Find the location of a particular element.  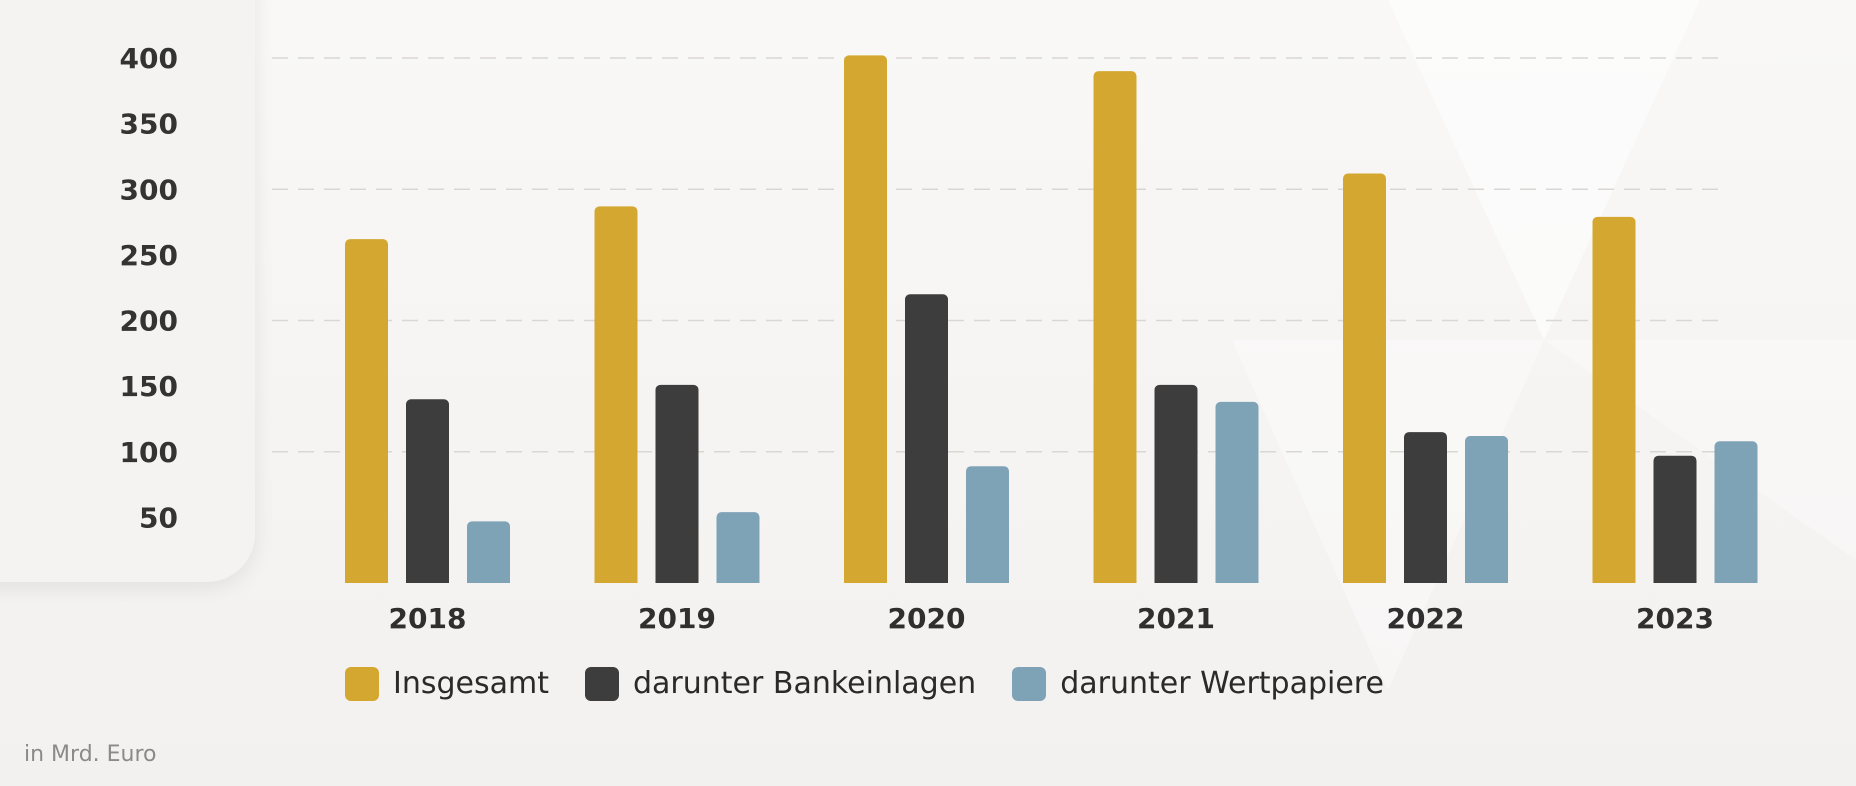

y-tick-label: 100 is located at coordinates (149, 452).